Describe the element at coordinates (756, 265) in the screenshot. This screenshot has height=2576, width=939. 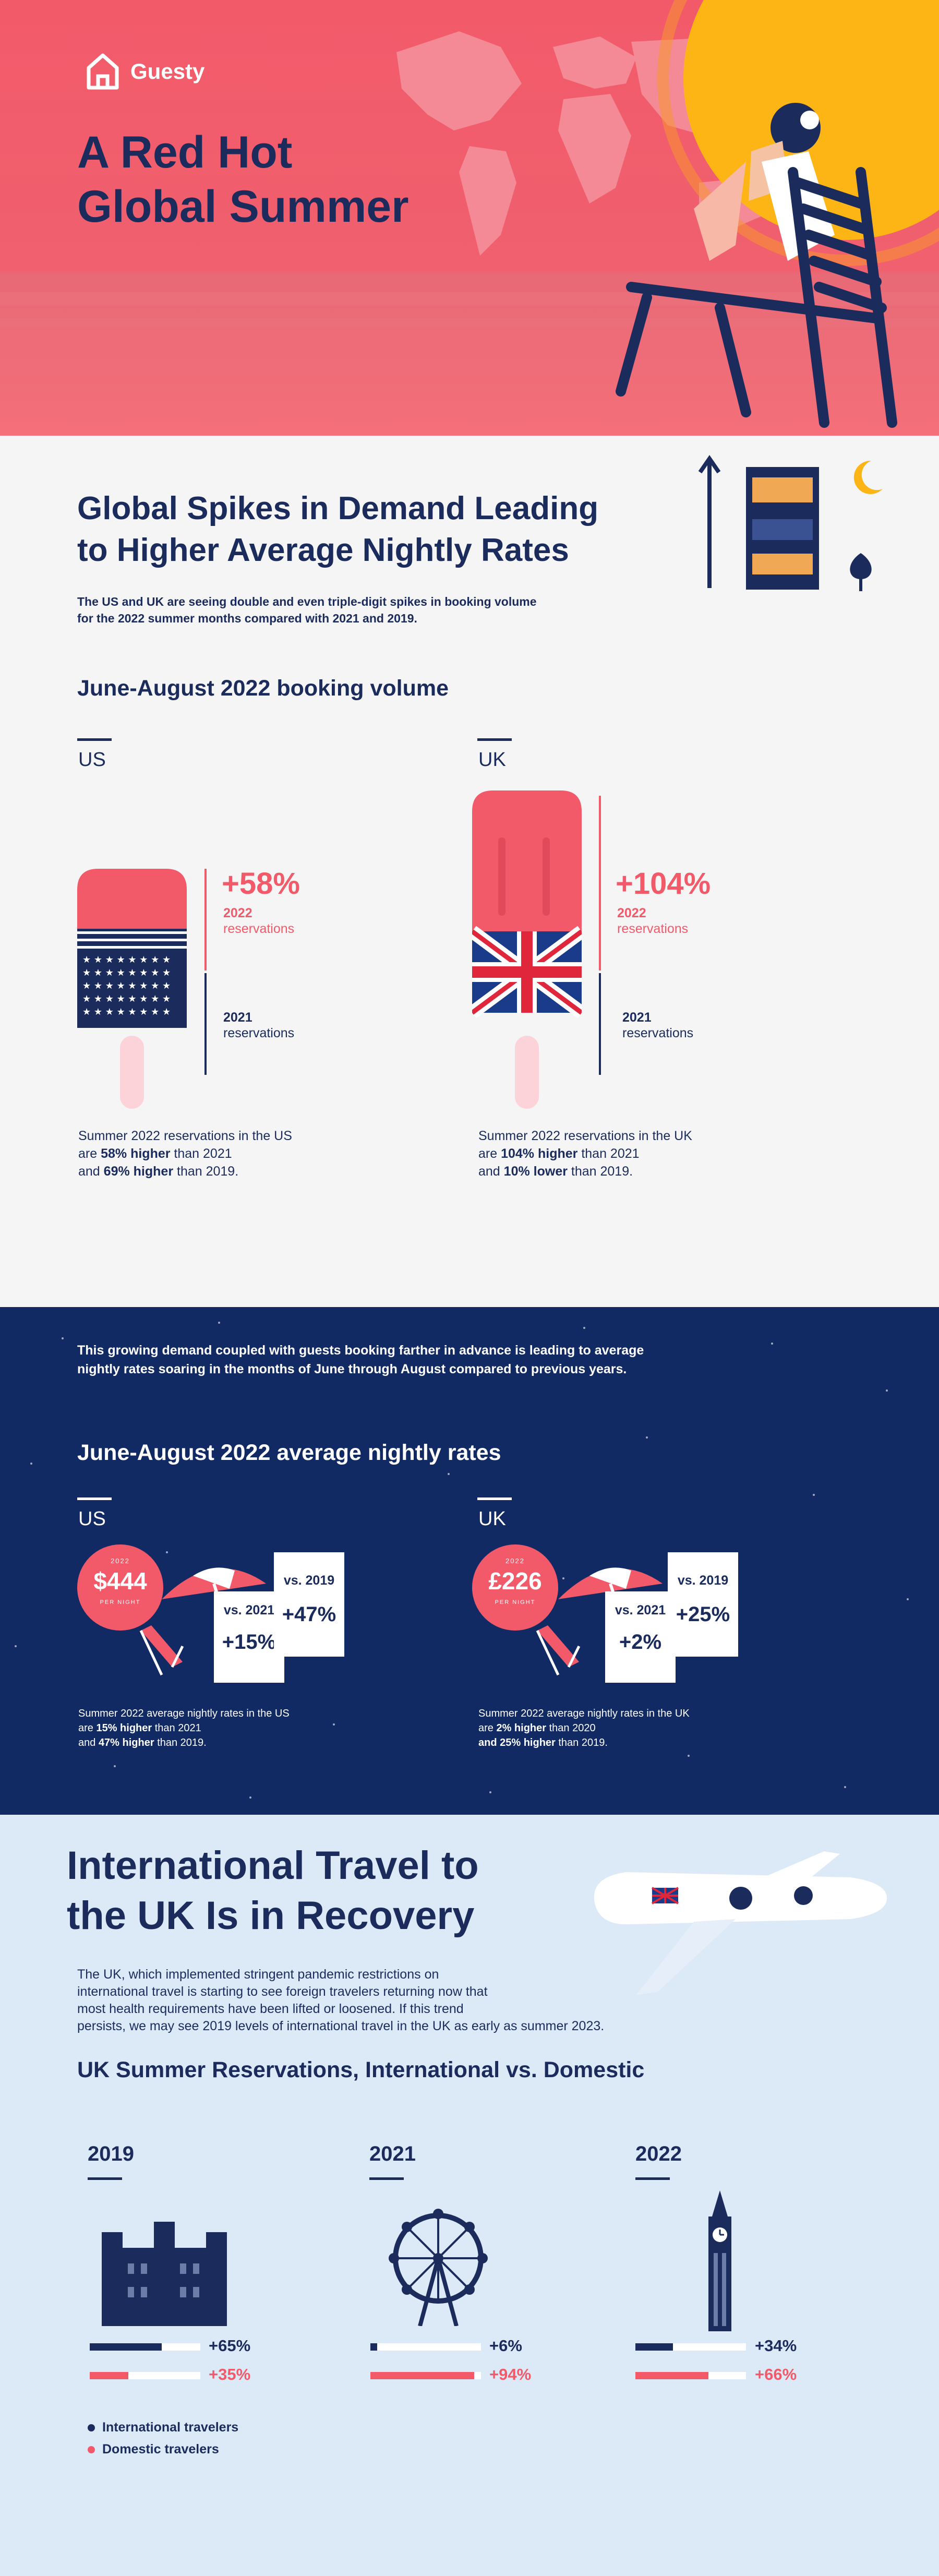
I see `beach-chair-person-icon` at that location.